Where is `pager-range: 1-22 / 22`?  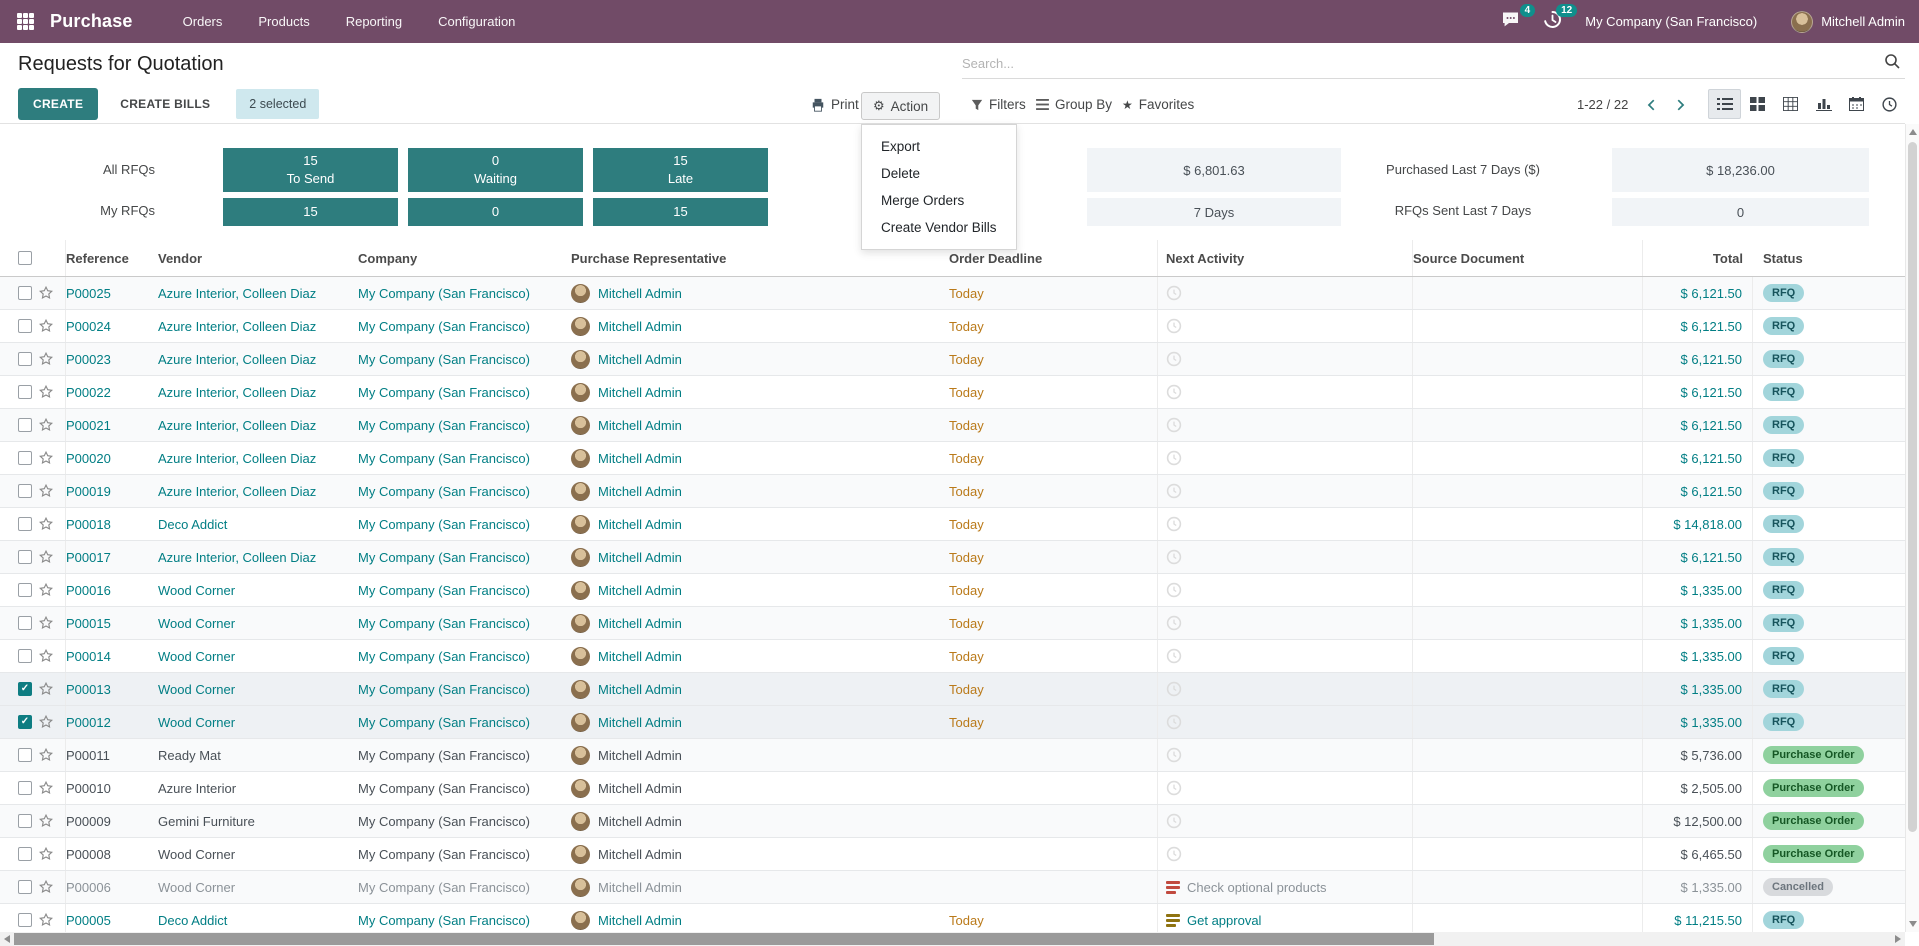
pager-range: 1-22 / 22 is located at coordinates (1603, 104).